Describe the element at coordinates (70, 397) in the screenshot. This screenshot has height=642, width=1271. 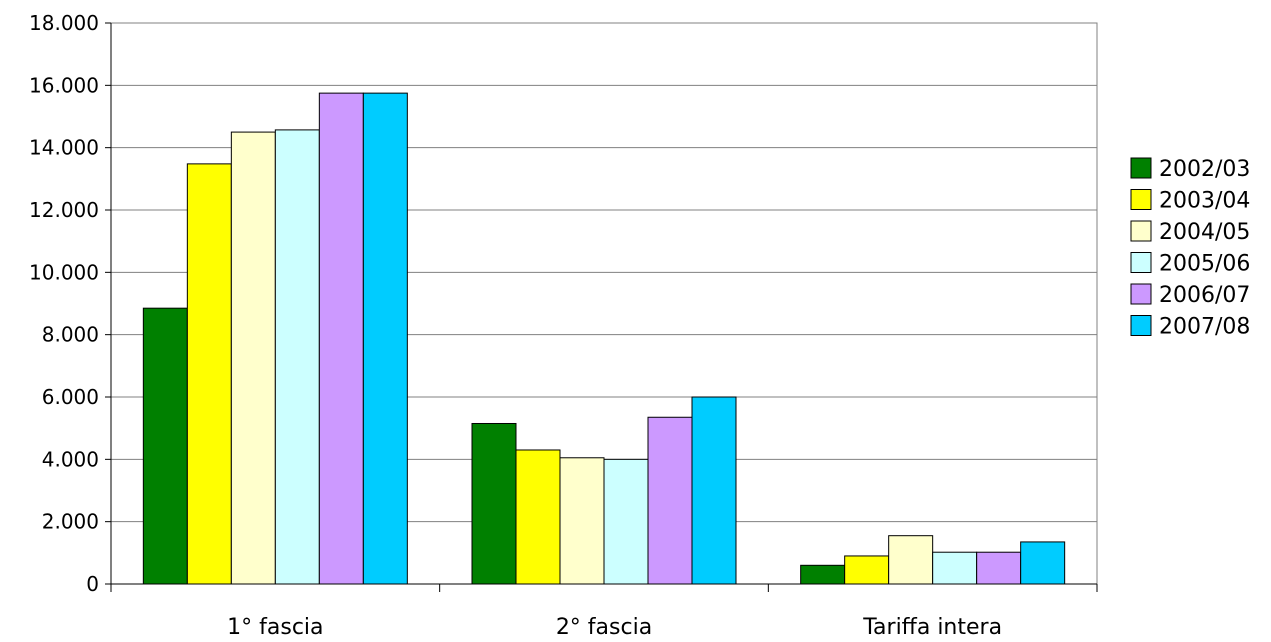
I see `y-tick-label: 6.000` at that location.